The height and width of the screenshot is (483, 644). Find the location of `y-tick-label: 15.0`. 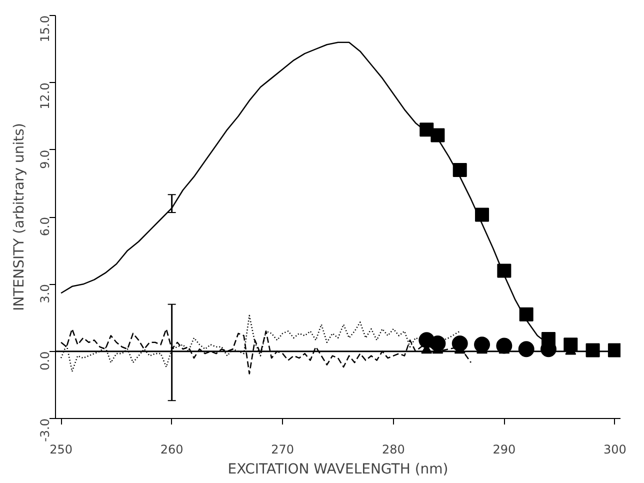

y-tick-label: 15.0 is located at coordinates (45, 29).